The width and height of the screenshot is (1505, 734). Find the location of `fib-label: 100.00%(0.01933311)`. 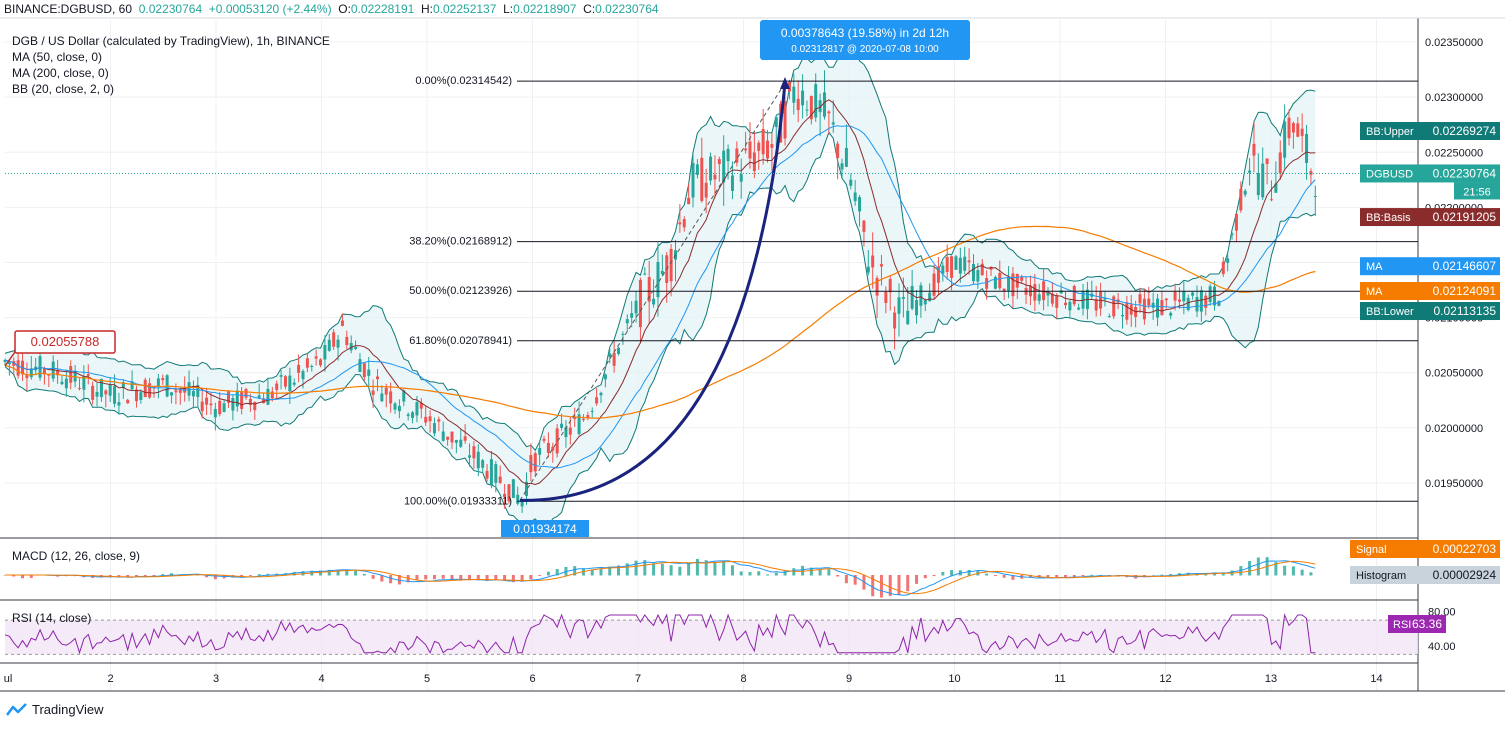

fib-label: 100.00%(0.01933311) is located at coordinates (458, 501).